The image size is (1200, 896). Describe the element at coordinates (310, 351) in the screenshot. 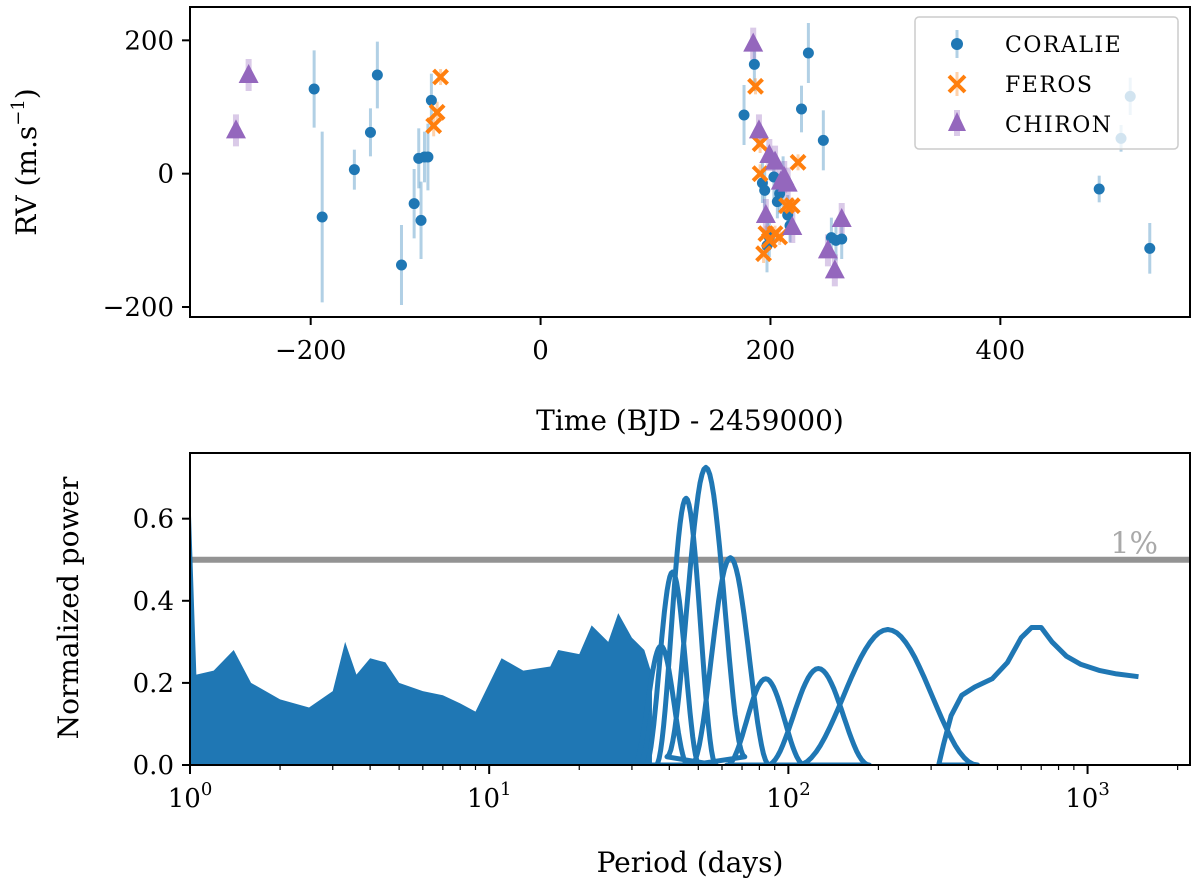

I see `rv-x-tick-label: −200` at that location.